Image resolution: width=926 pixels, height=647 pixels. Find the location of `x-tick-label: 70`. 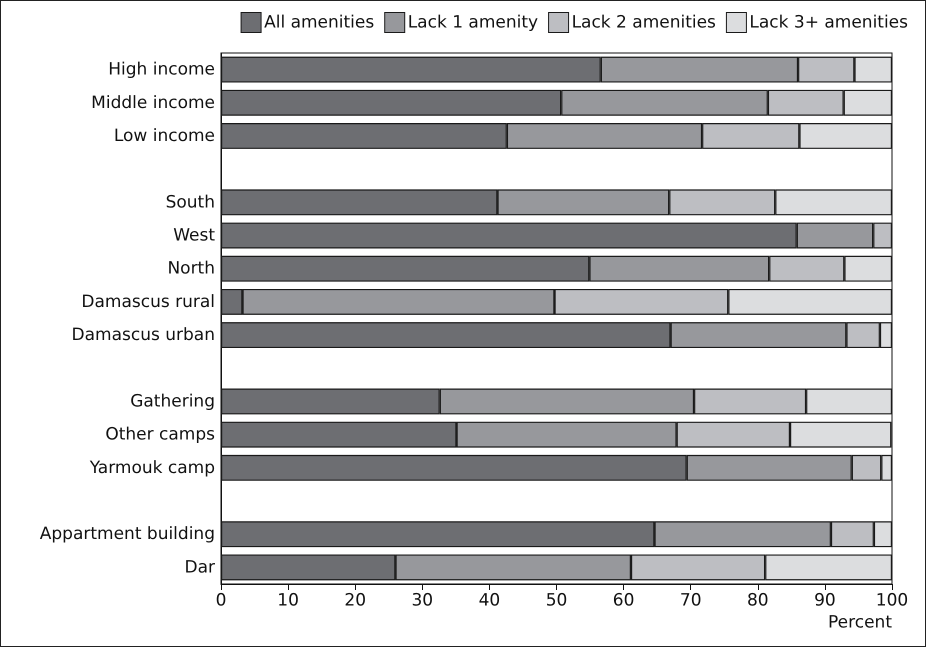

x-tick-label: 70 is located at coordinates (691, 600).